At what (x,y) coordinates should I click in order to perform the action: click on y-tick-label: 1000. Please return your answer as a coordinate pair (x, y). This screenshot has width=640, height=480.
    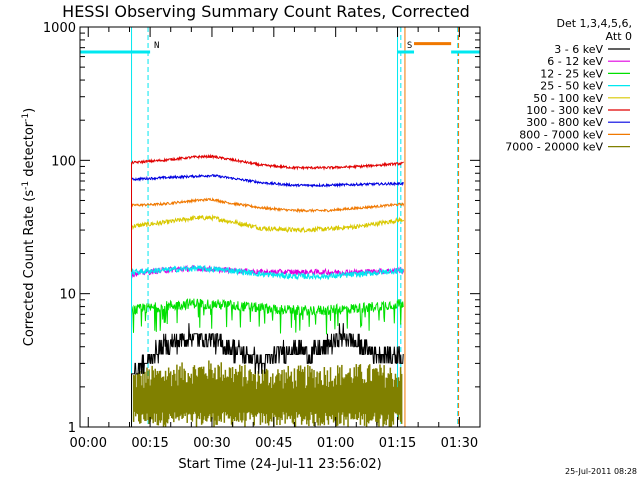
    Looking at the image, I should click on (59, 28).